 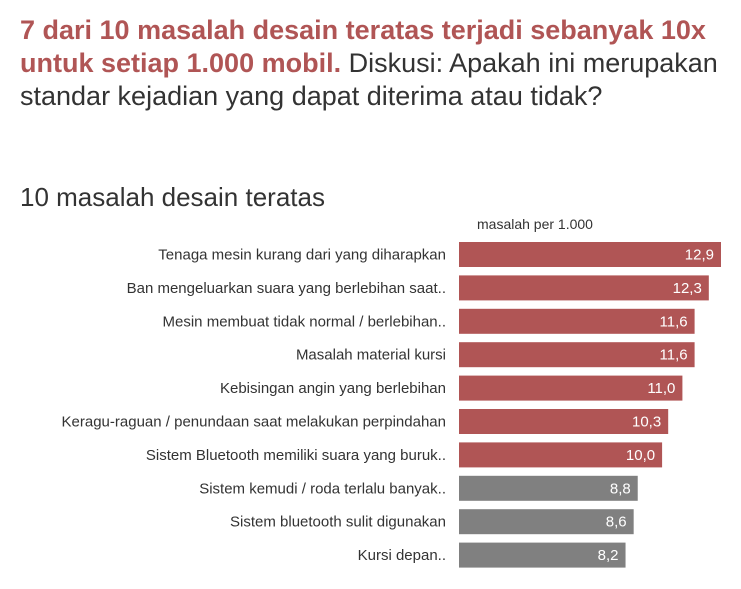 What do you see at coordinates (371, 355) in the screenshot?
I see `category-label-4: Masalah material kursi` at bounding box center [371, 355].